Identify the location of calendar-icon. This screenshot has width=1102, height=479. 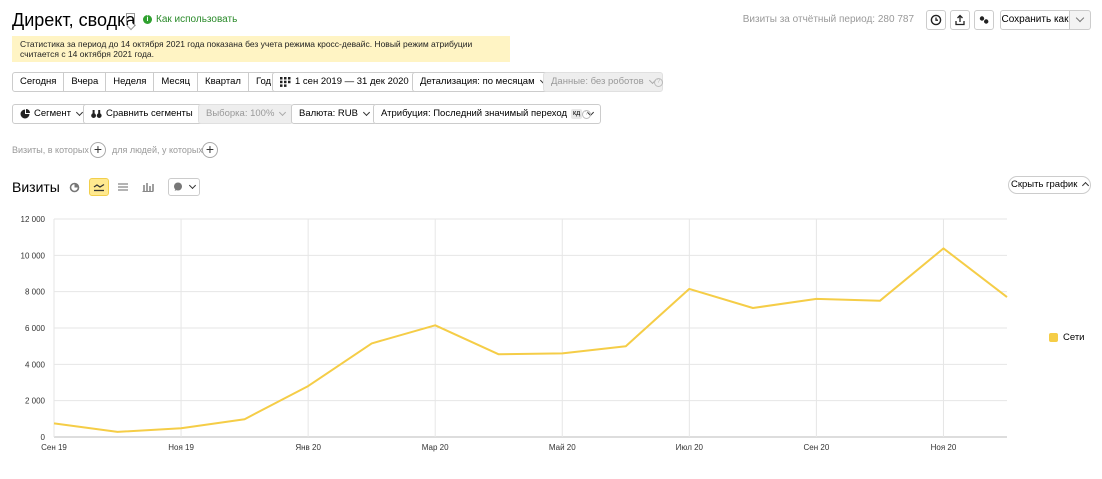
(285, 82).